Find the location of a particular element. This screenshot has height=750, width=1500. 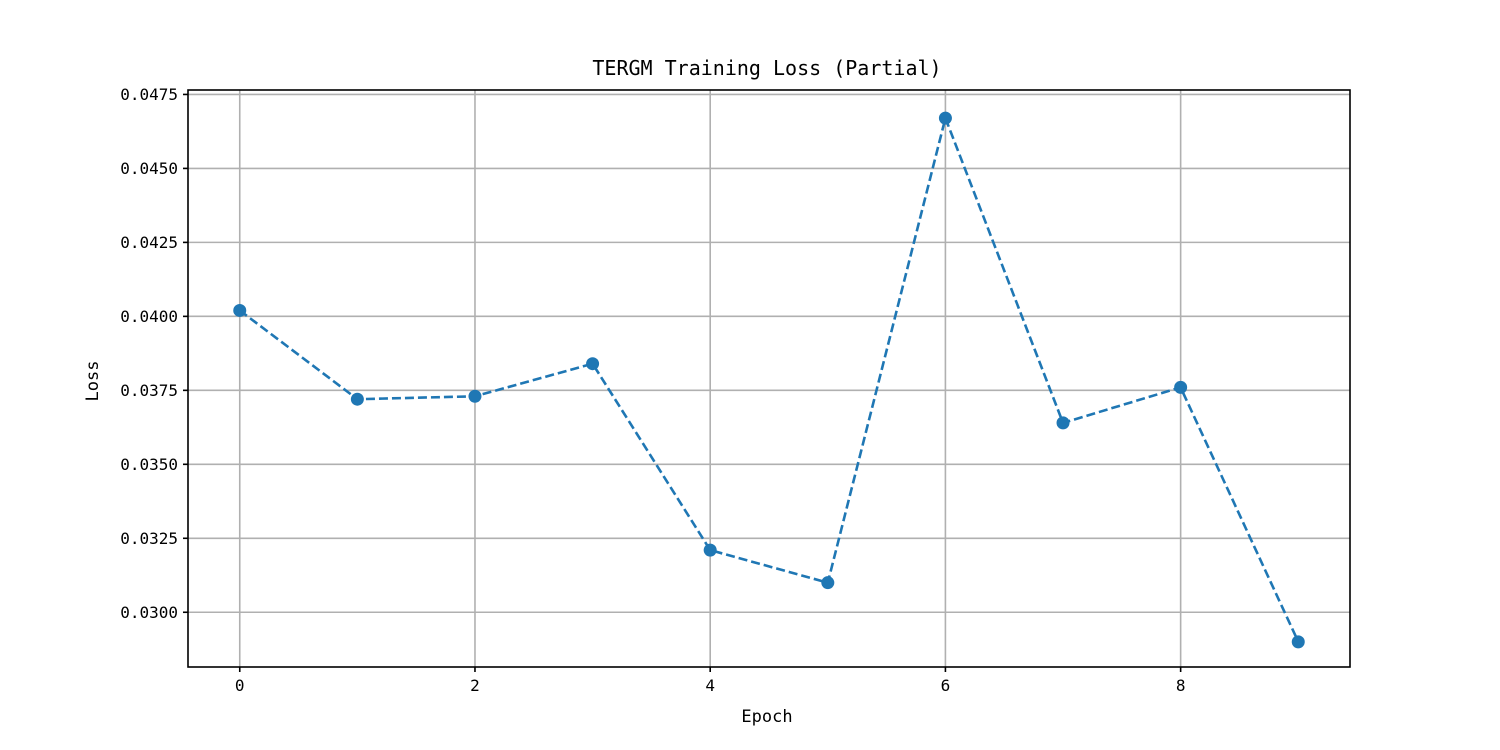

x-tick-label: 2 is located at coordinates (475, 685).